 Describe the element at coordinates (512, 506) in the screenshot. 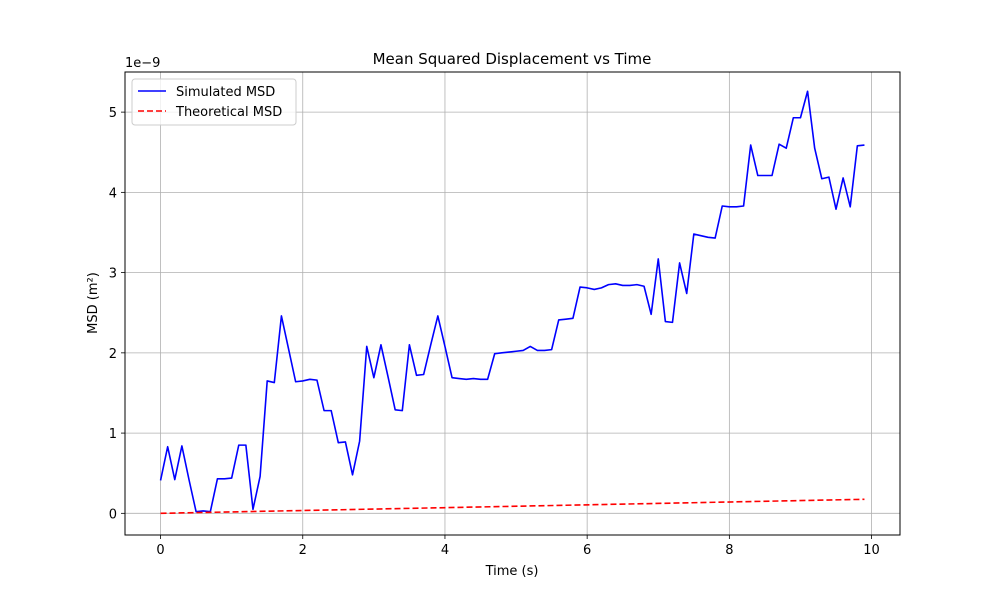

I see `series-line-theoretical-msd` at that location.